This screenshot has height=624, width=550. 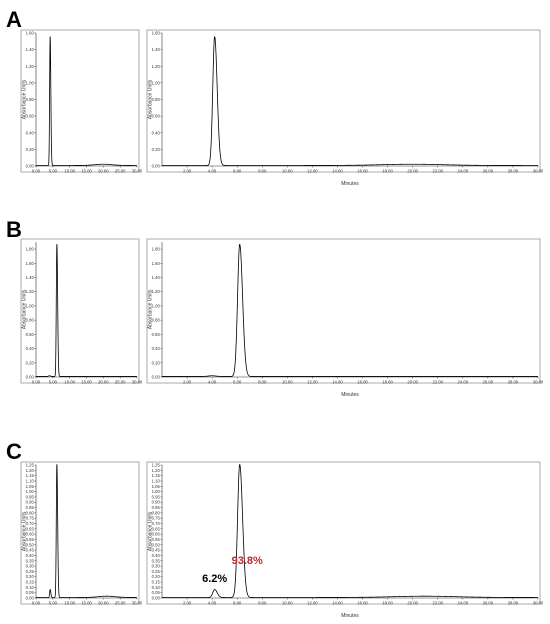 I want to click on panel-label-c: C, so click(x=14, y=451).